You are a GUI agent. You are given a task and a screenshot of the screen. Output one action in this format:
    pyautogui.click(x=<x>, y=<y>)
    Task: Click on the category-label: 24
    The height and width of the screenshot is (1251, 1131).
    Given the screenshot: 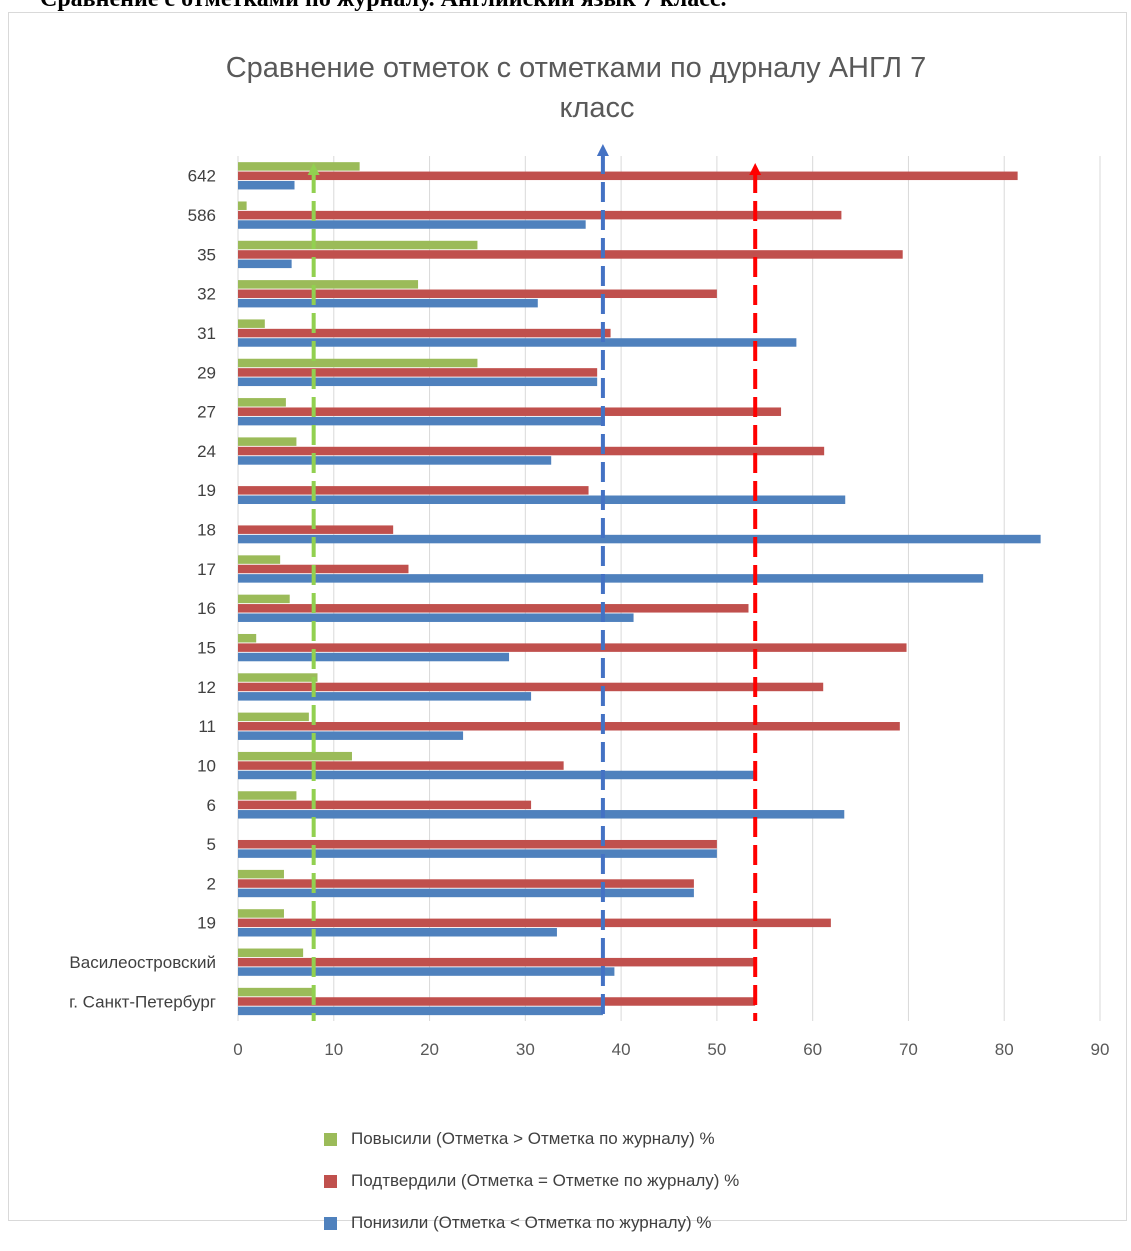 What is the action you would take?
    pyautogui.click(x=206, y=451)
    